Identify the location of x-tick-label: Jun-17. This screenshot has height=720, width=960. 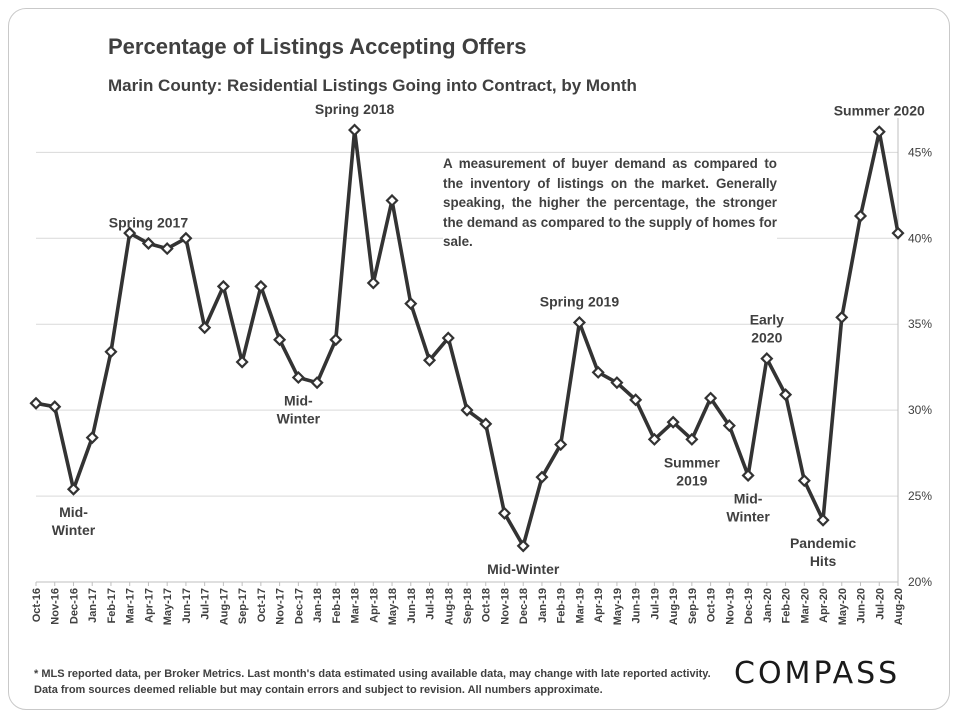
(187, 605).